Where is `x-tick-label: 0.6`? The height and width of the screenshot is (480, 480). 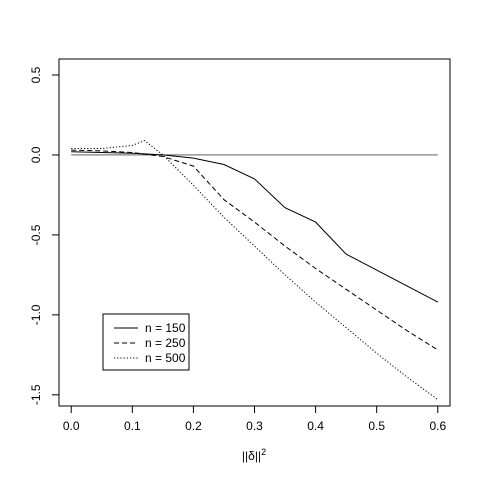
x-tick-label: 0.6 is located at coordinates (437, 426).